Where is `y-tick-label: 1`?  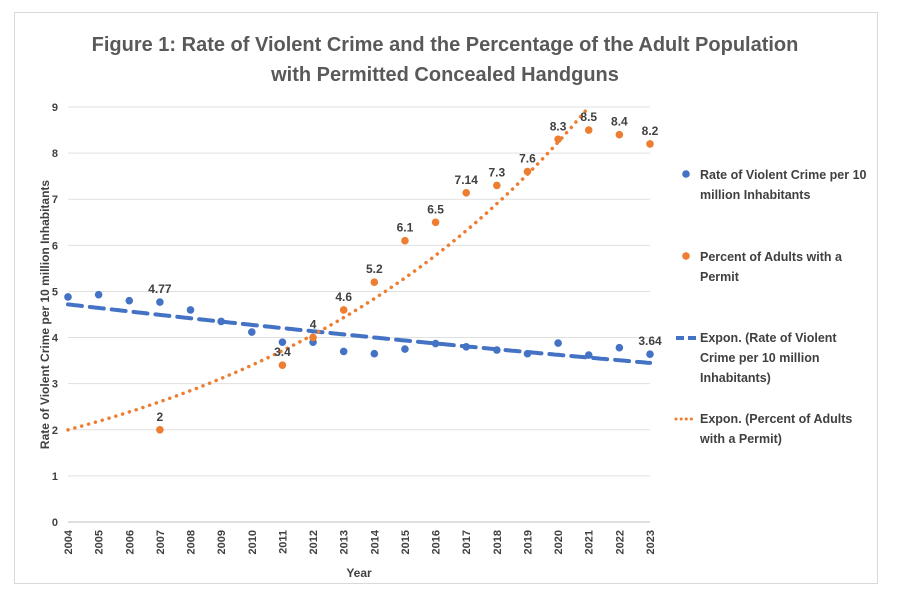
y-tick-label: 1 is located at coordinates (55, 477).